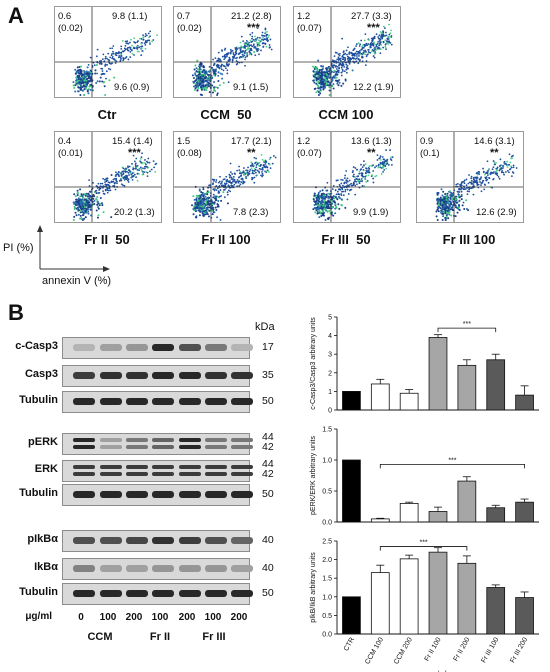 Image resolution: width=550 pixels, height=672 pixels. Describe the element at coordinates (100, 637) in the screenshot. I see `group-label: CCM` at that location.